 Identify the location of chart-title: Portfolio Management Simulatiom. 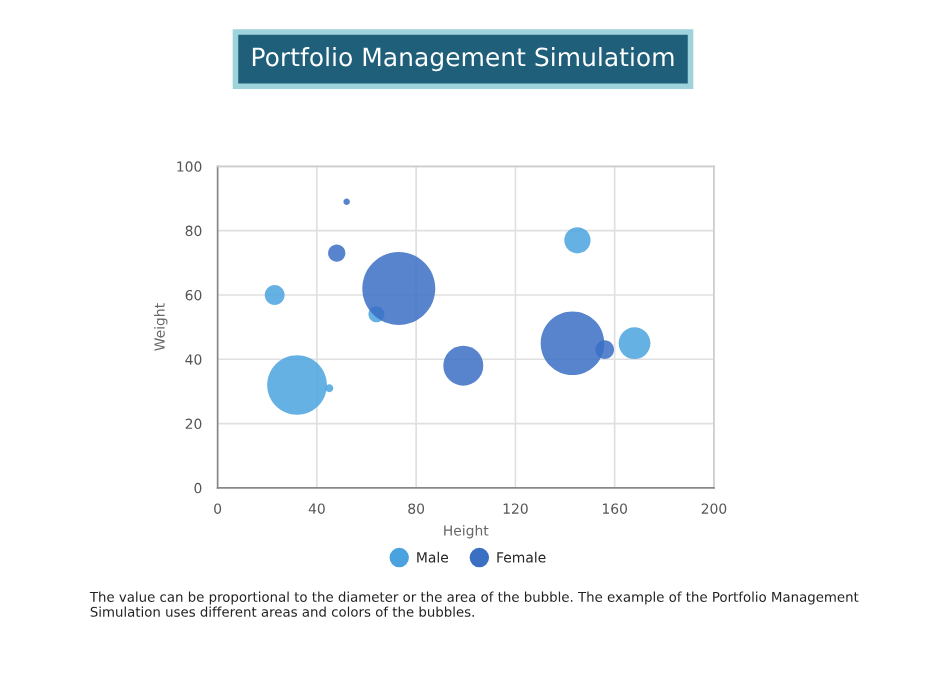
(463, 59).